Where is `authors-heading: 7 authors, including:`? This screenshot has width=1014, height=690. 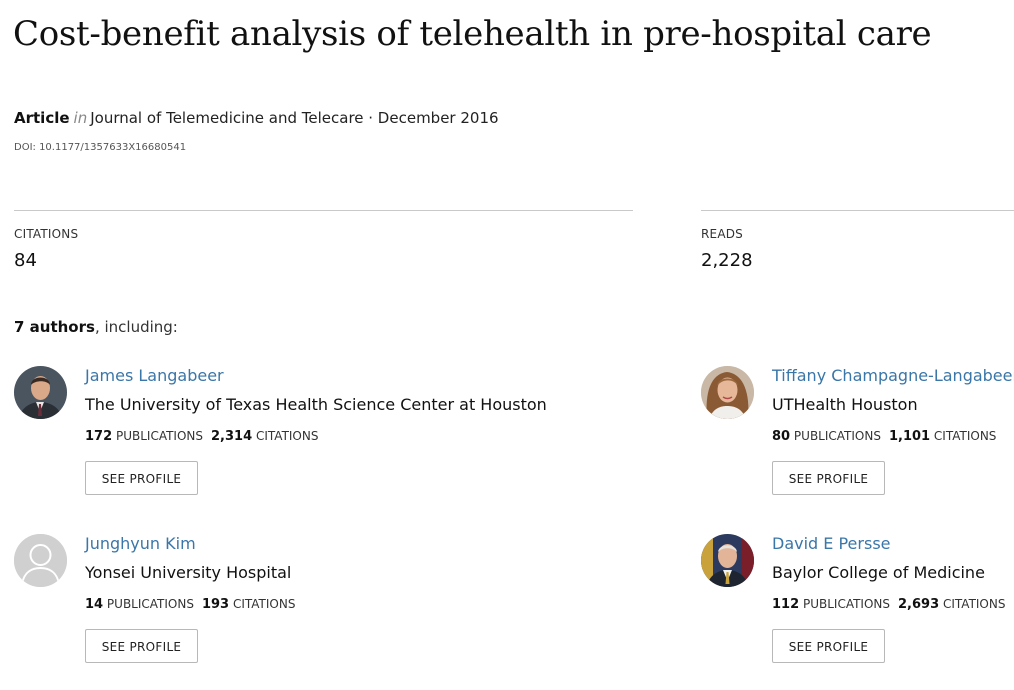
authors-heading: 7 authors, including: is located at coordinates (96, 327).